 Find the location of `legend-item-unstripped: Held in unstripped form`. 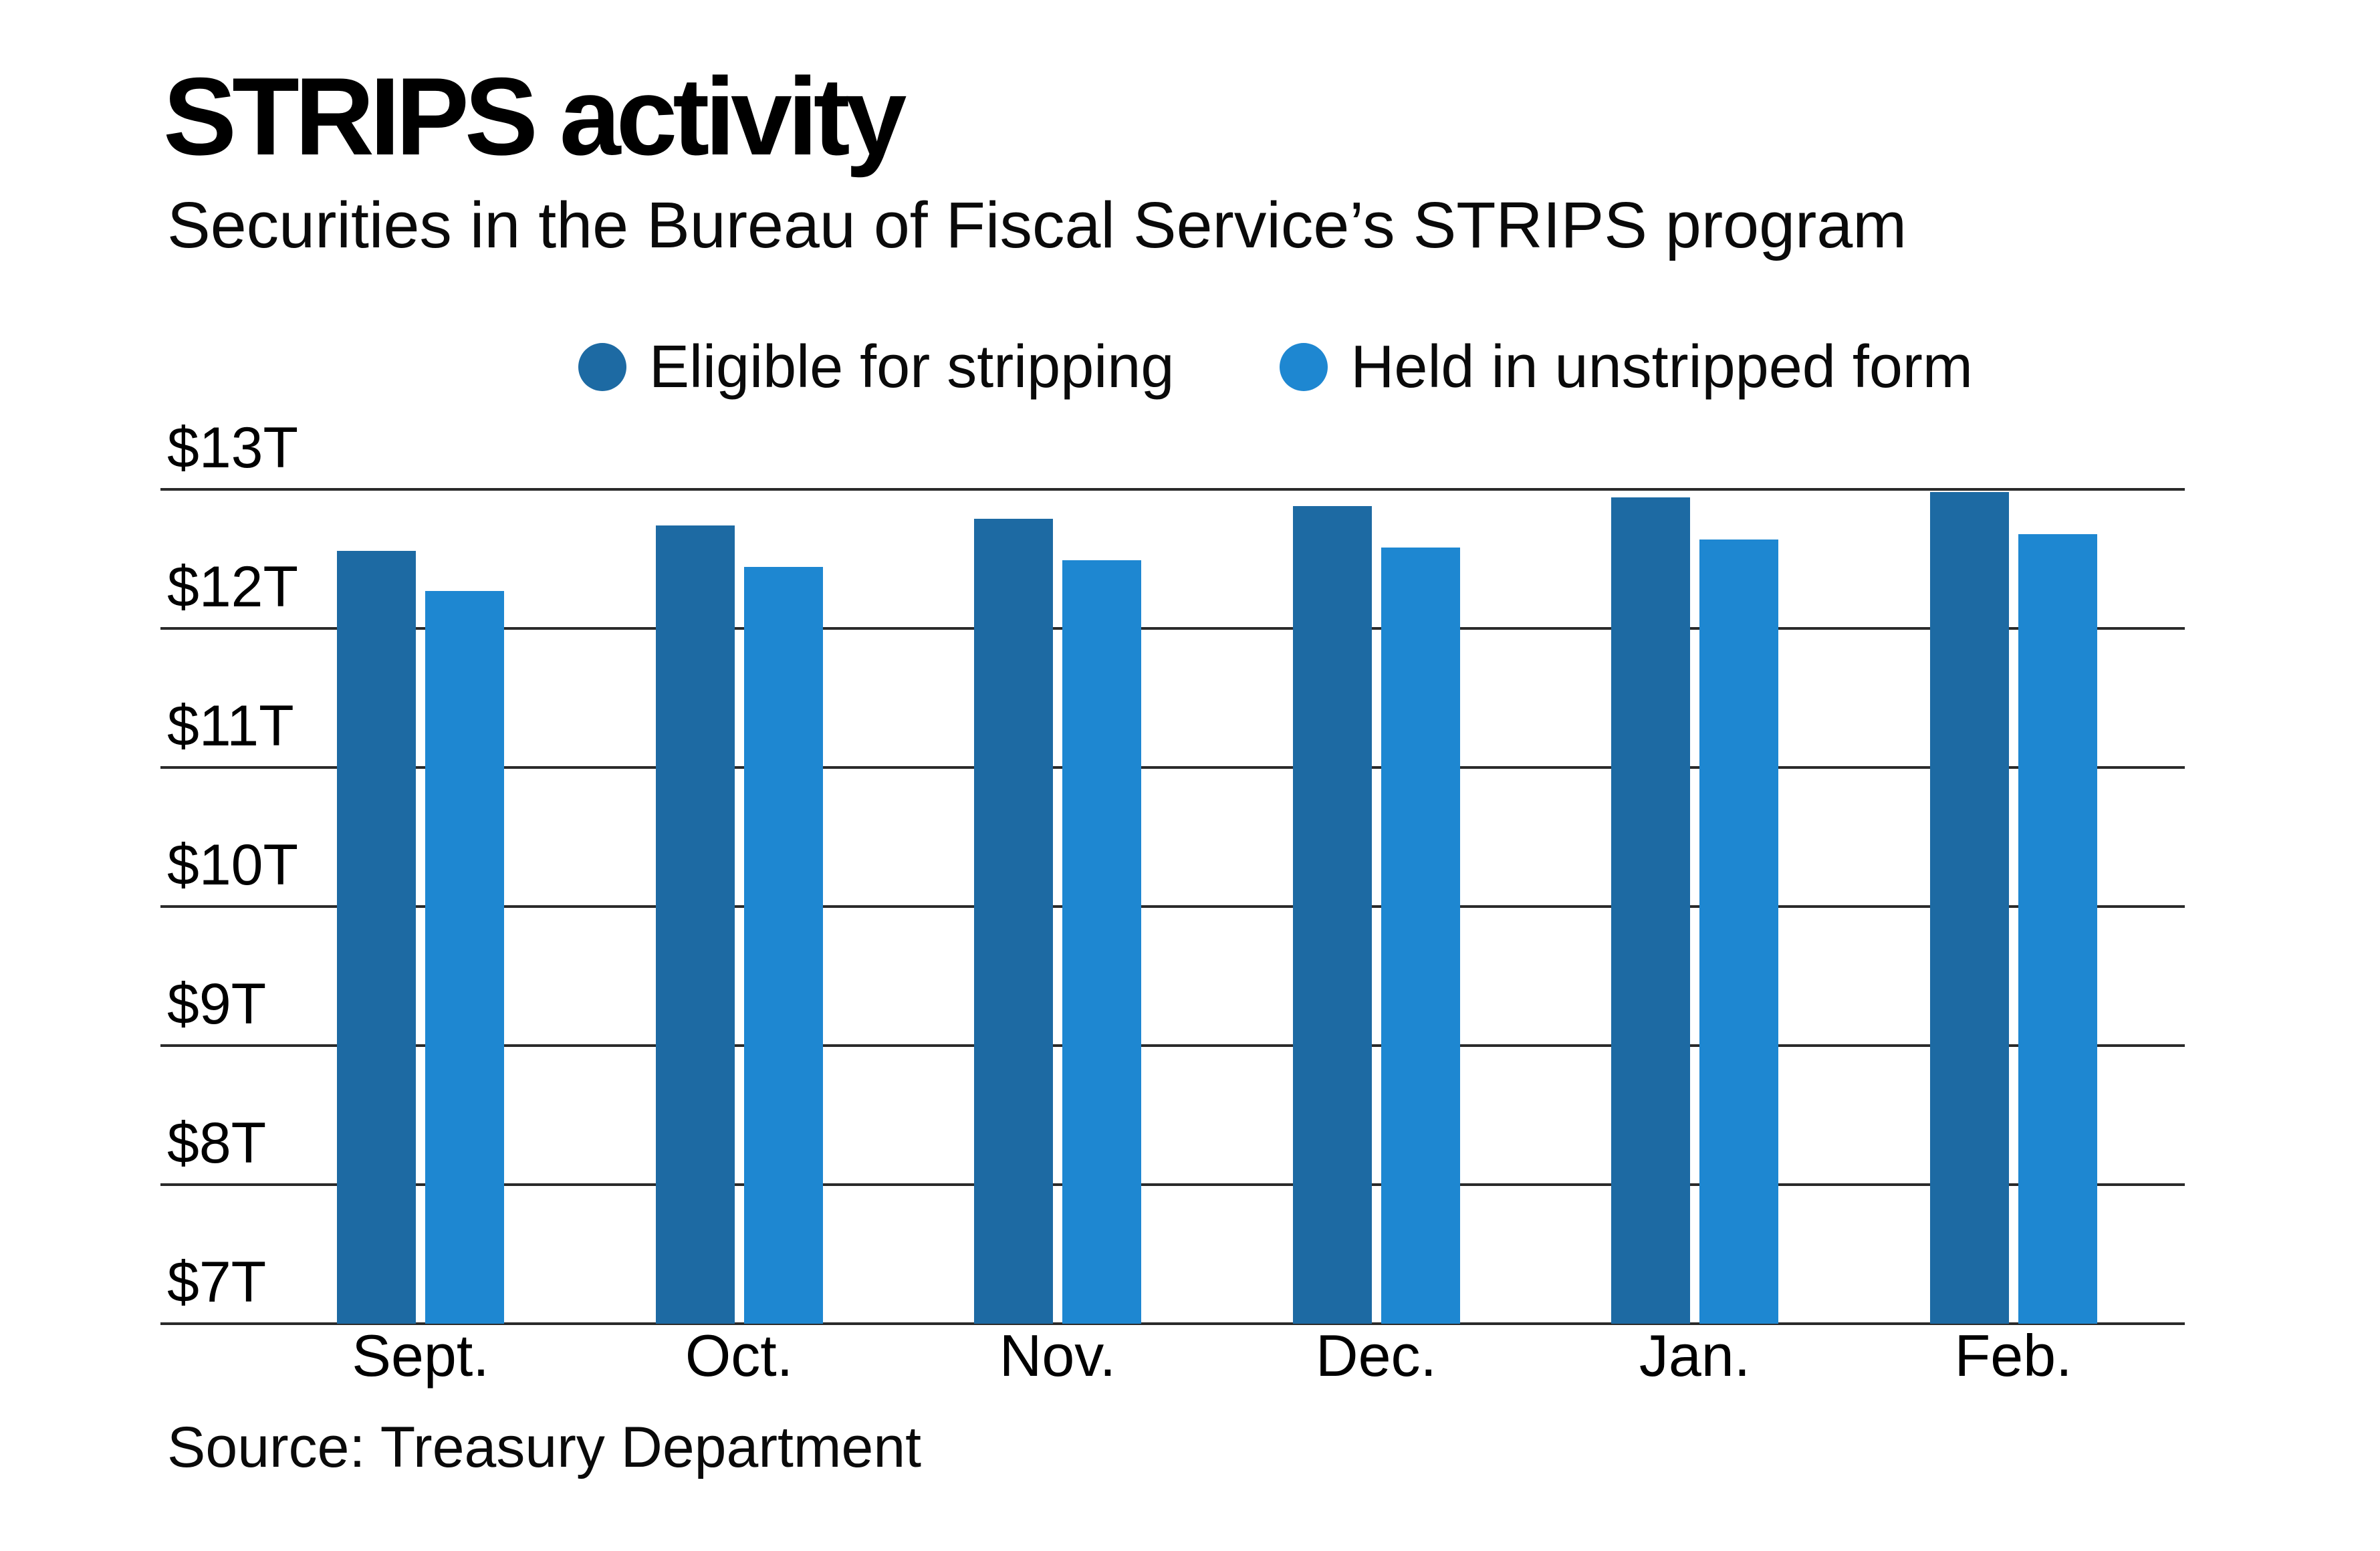

legend-item-unstripped: Held in unstripped form is located at coordinates (1626, 367).